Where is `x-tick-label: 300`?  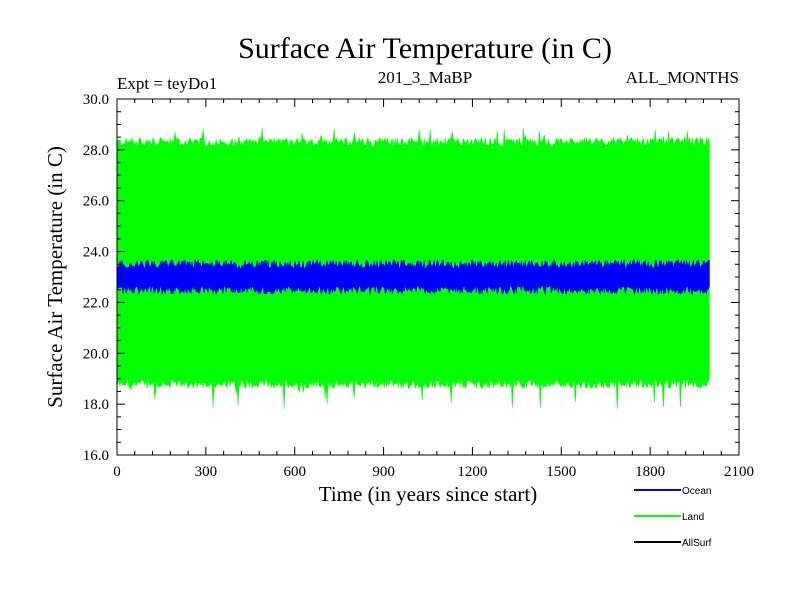 x-tick-label: 300 is located at coordinates (206, 472).